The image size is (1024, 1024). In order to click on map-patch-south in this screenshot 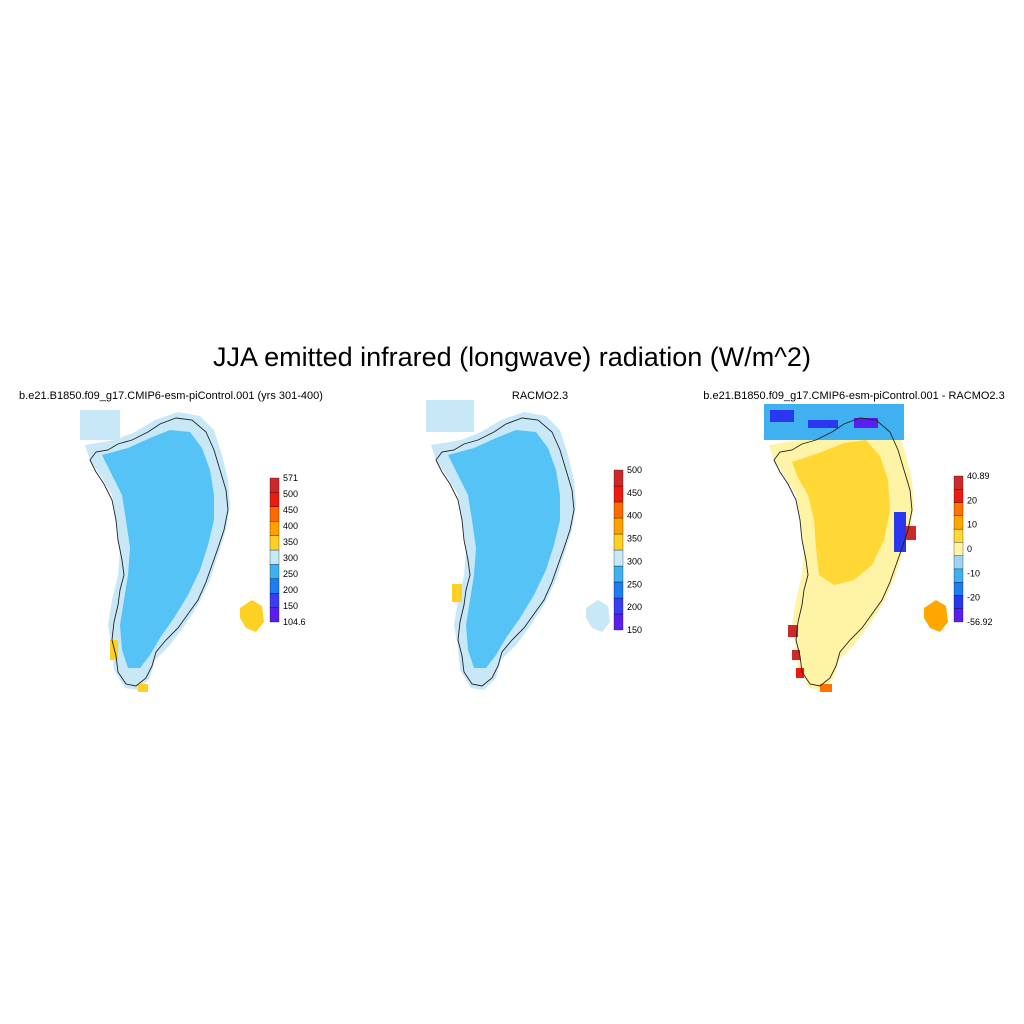, I will do `click(114, 650)`.